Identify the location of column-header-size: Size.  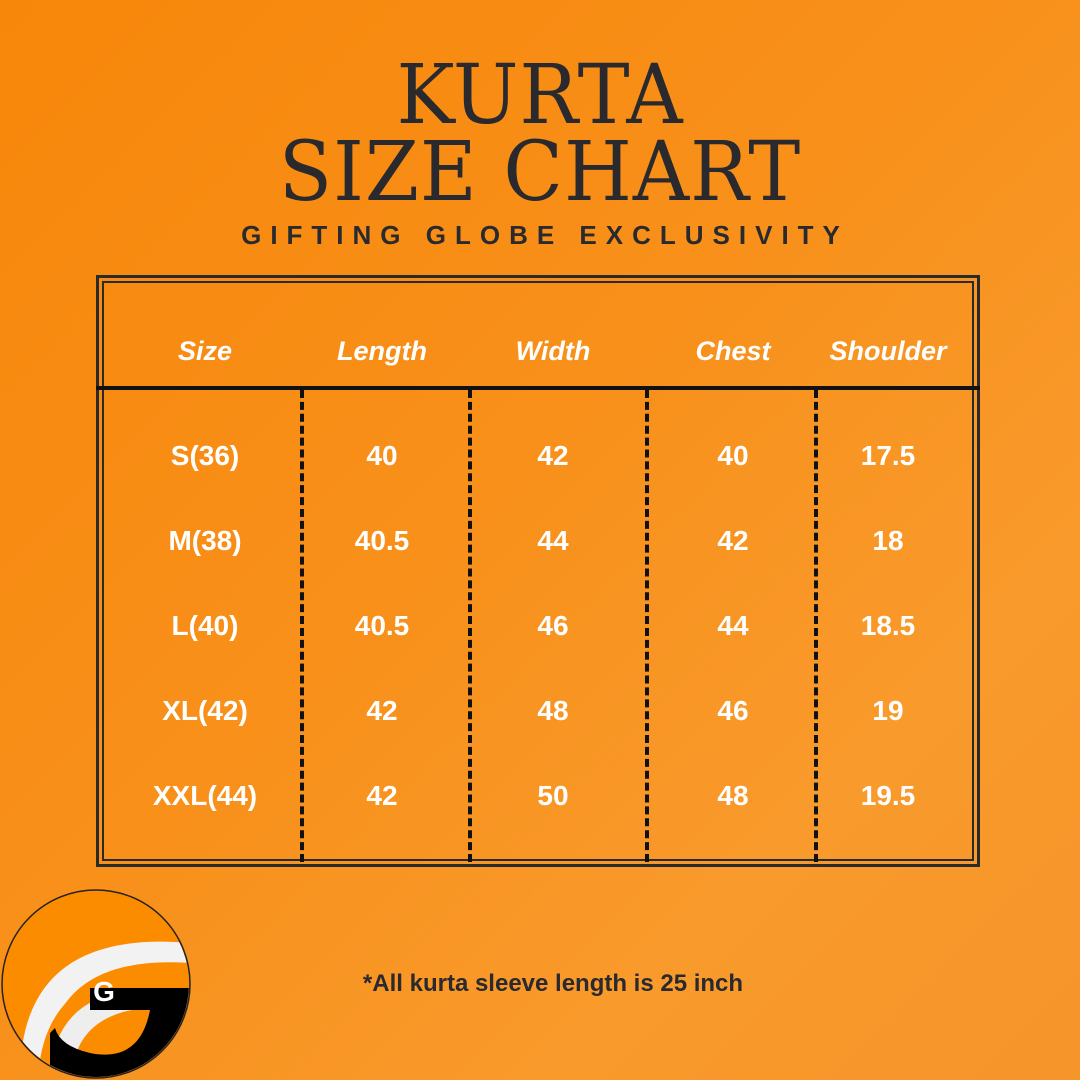
(205, 351).